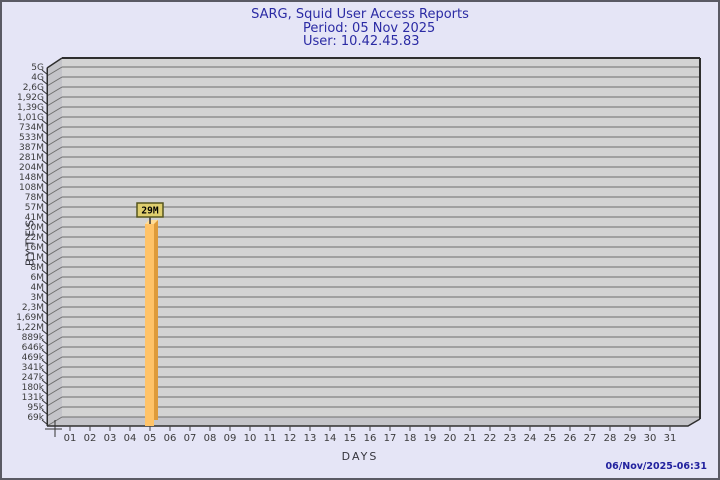  Describe the element at coordinates (38, 288) in the screenshot. I see `y-tick-label: 4M` at that location.